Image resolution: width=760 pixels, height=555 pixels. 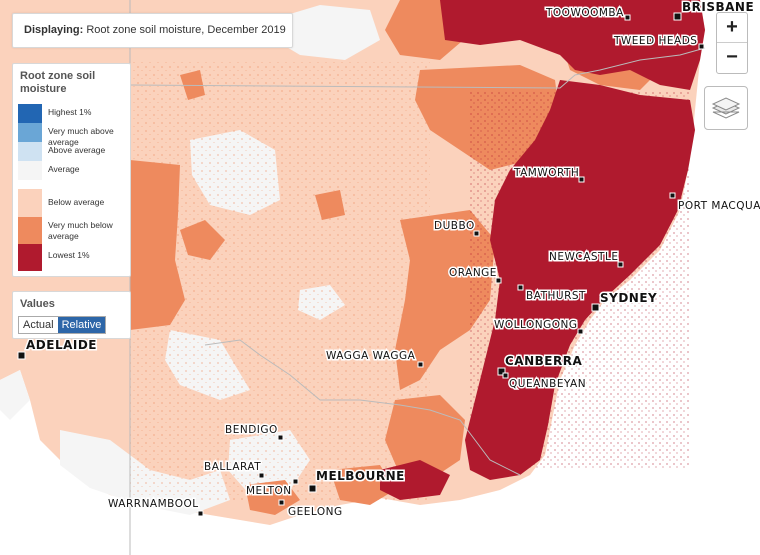 I want to click on city-label-wagga-wagga: WAGGA WAGGA, so click(x=371, y=356).